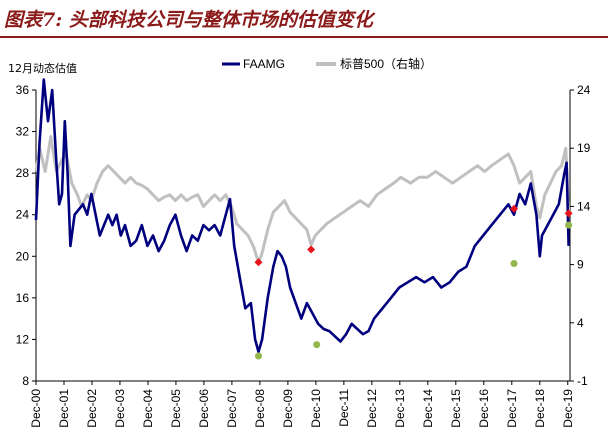 The image size is (608, 443). I want to click on title-rule, so click(304, 37).